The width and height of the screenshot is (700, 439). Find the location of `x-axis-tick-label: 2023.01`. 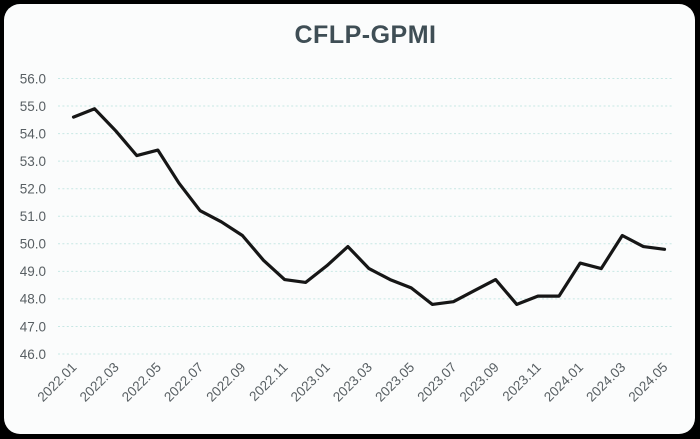

x-axis-tick-label: 2023.01 is located at coordinates (310, 382).